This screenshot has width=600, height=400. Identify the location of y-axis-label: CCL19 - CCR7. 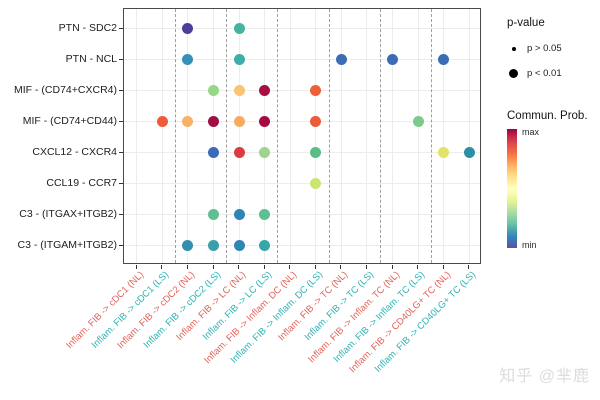
(81, 182).